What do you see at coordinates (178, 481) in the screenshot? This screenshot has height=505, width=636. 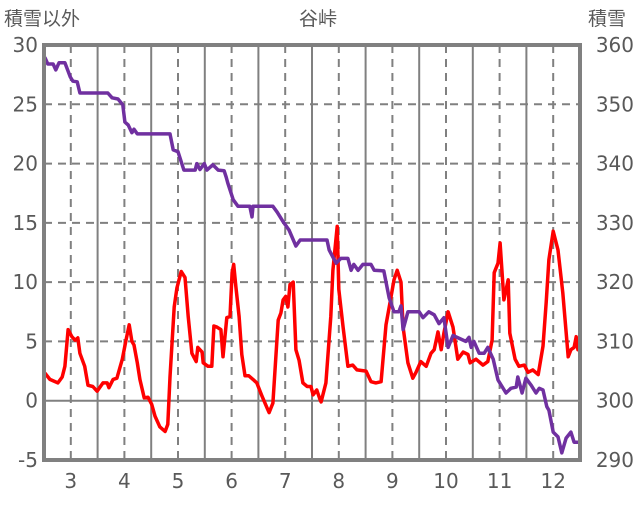 I see `x-tick-label: 5` at bounding box center [178, 481].